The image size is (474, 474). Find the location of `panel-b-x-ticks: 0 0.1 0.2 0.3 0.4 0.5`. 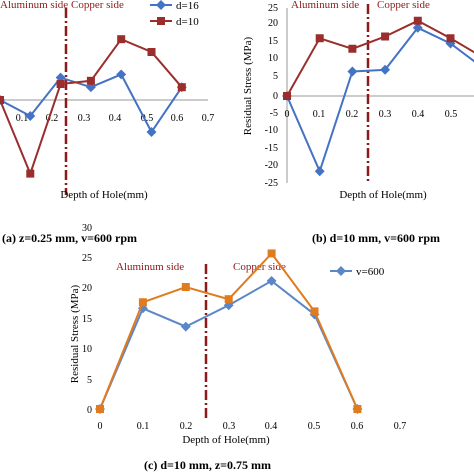

panel-b-x-ticks: 0 0.1 0.2 0.3 0.4 0.5 is located at coordinates (371, 114).